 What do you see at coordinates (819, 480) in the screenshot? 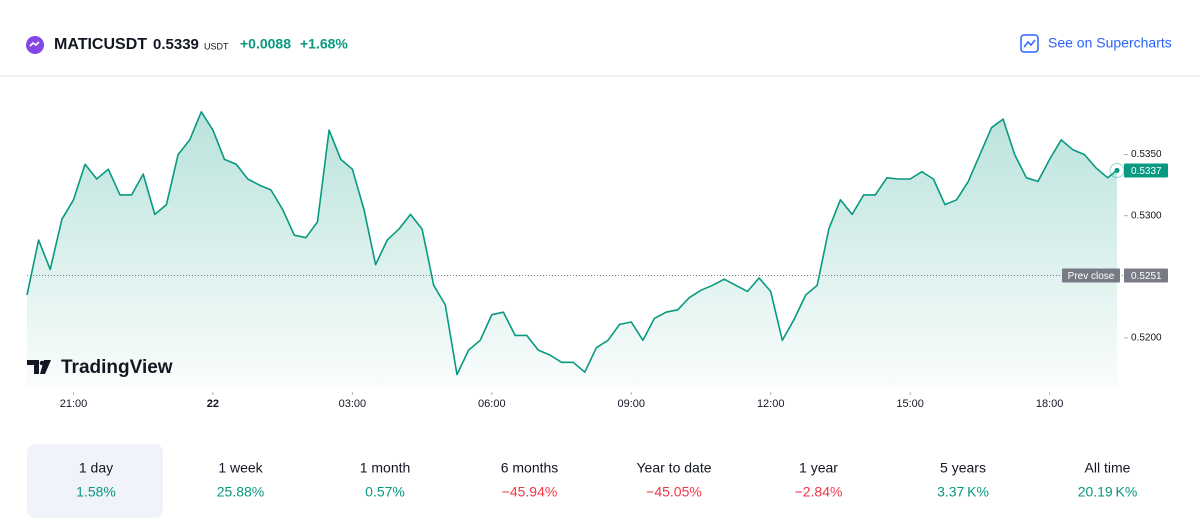
I see `period-tab: 1 year −2.84%` at bounding box center [819, 480].